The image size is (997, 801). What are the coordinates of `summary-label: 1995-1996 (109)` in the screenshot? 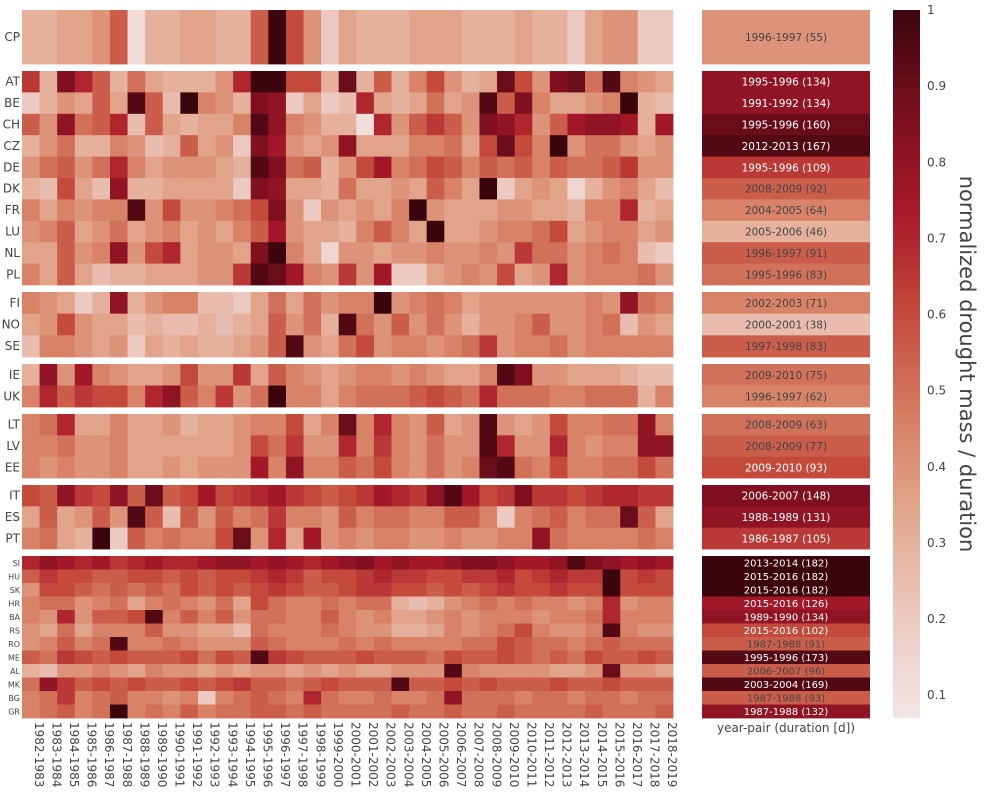 It's located at (786, 168).